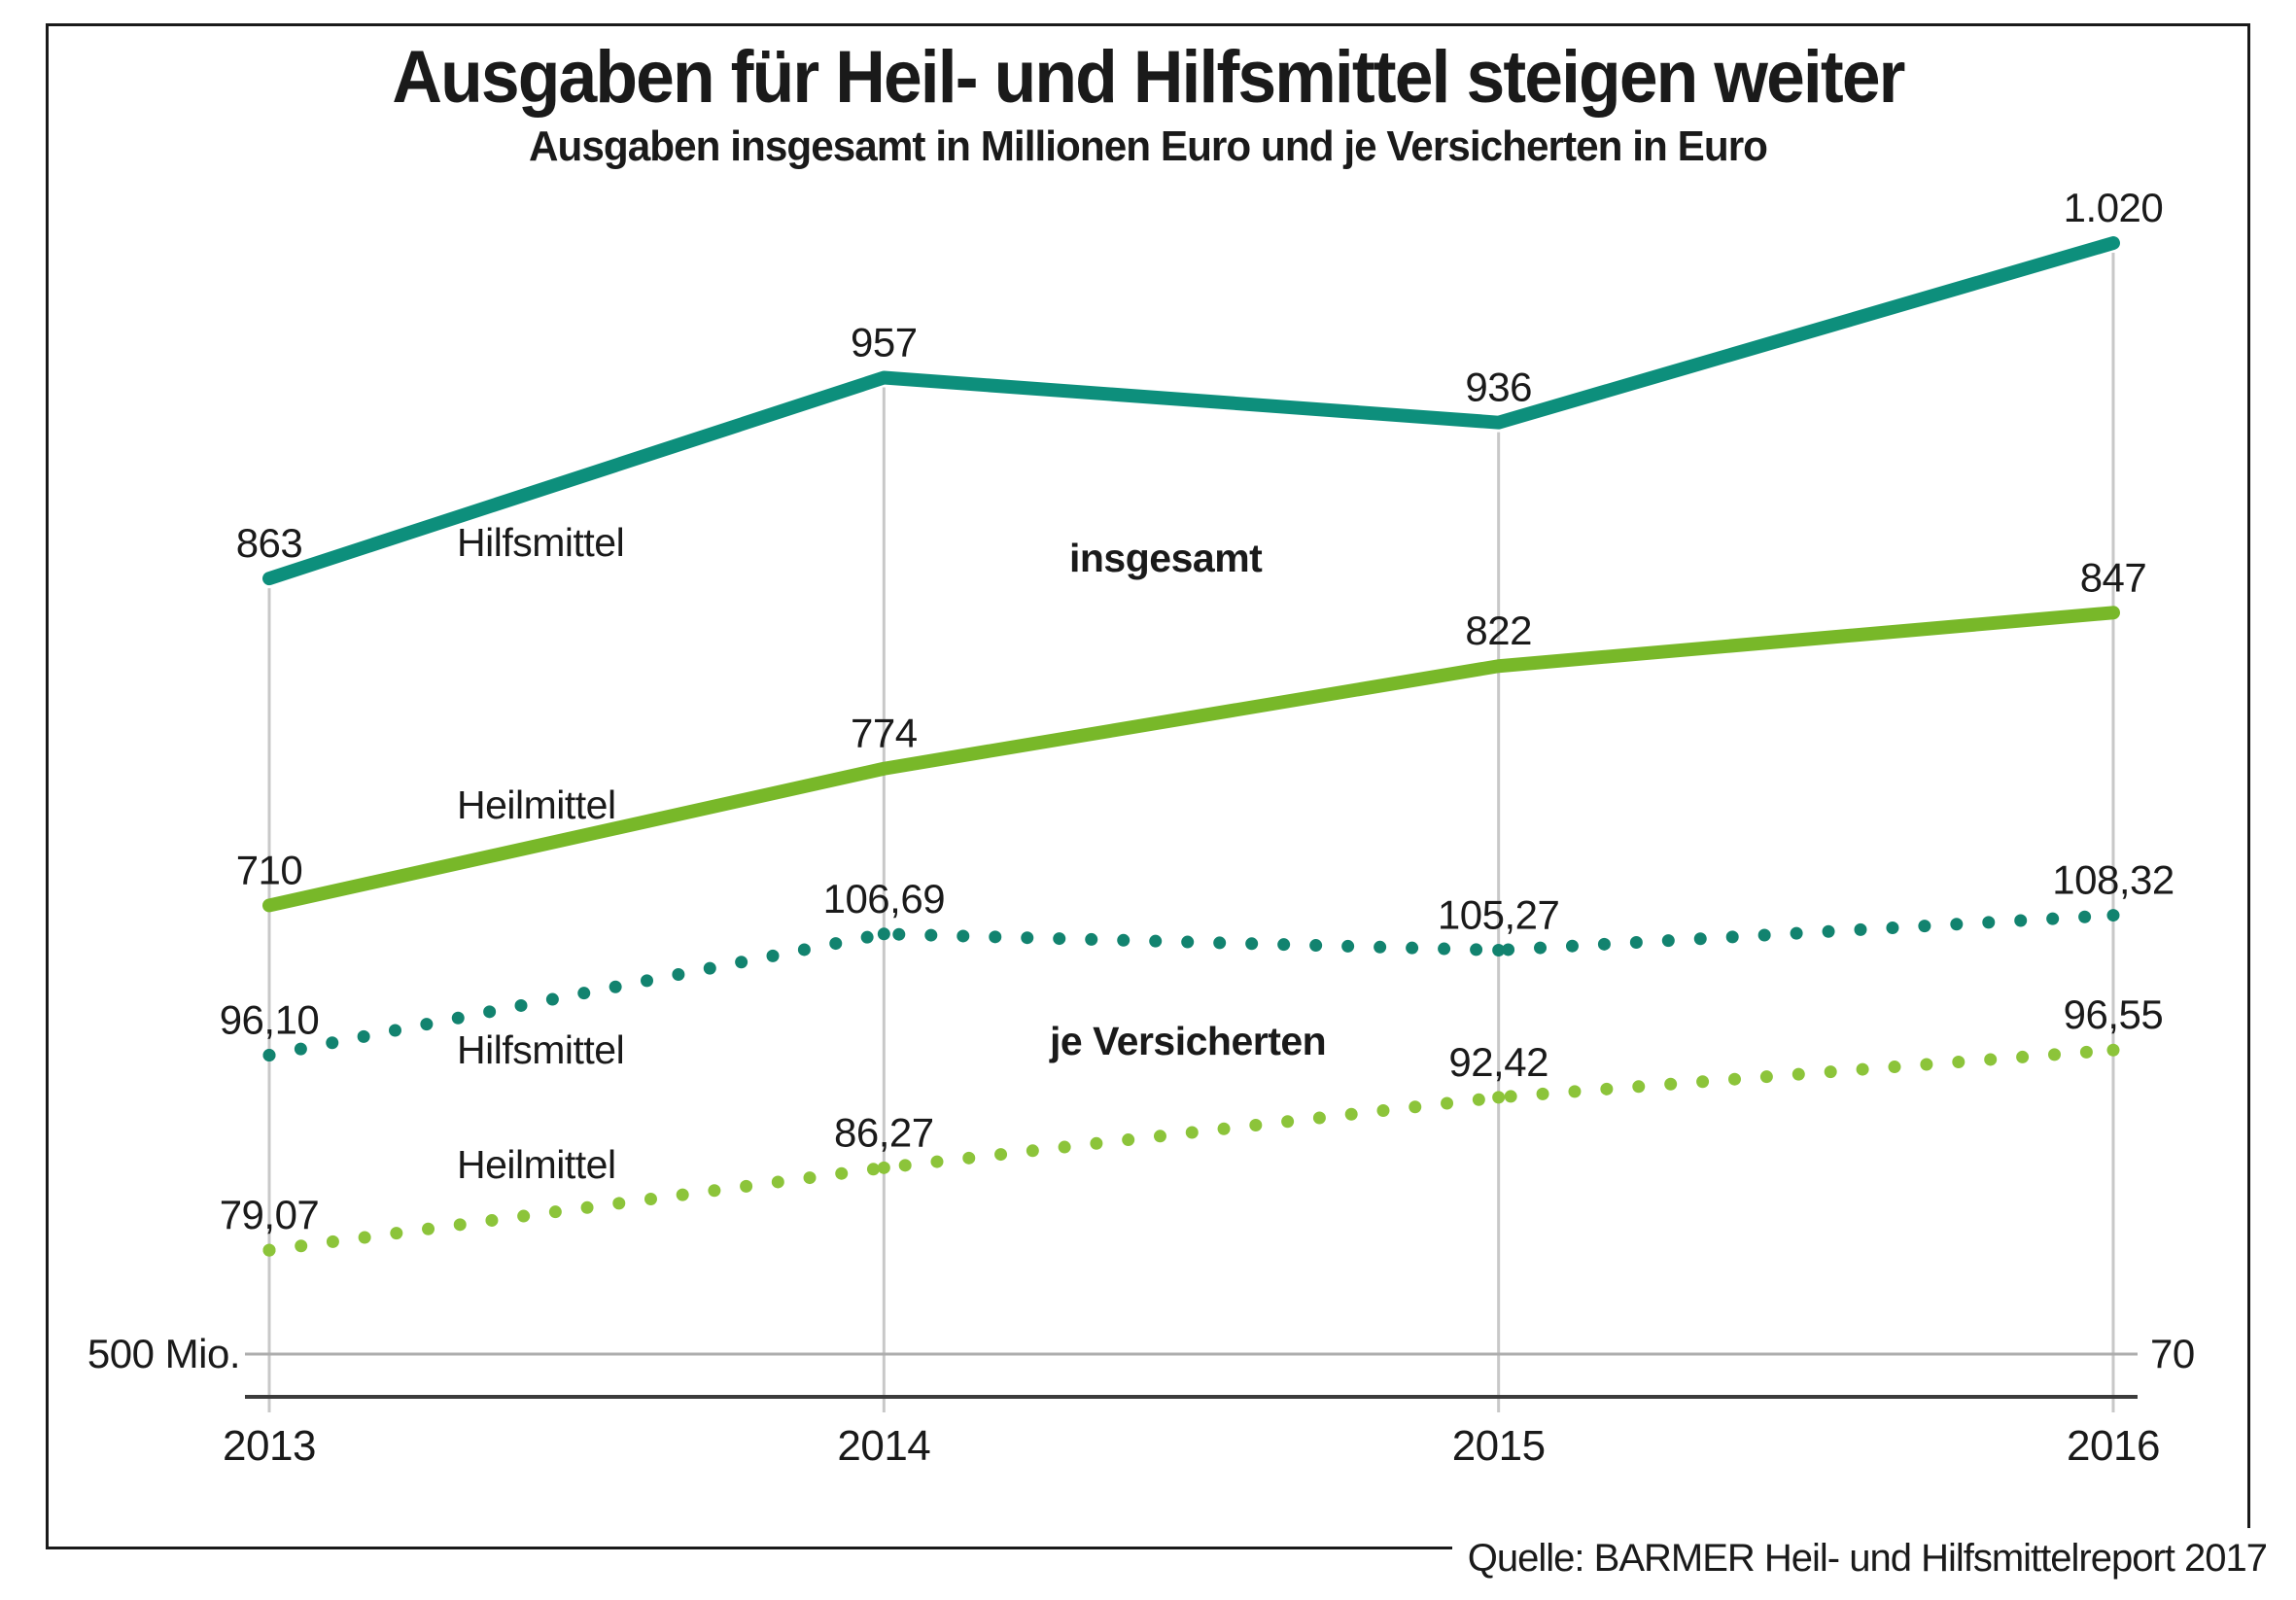  I want to click on group-label-insgesamt: insgesamt, so click(1166, 558).